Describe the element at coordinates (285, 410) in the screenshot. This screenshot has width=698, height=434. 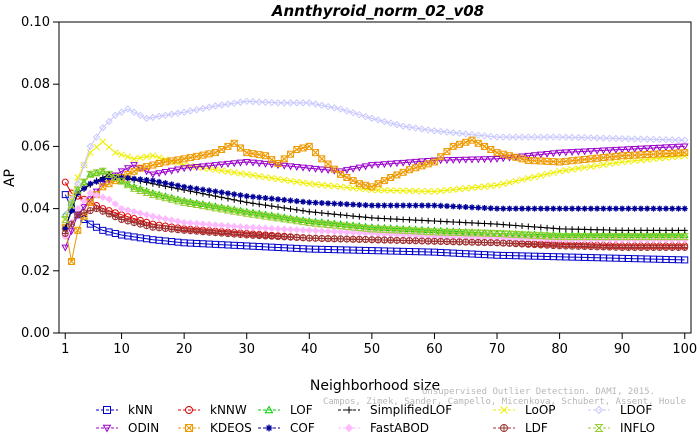
I see `legend-item-lof: LOF` at that location.